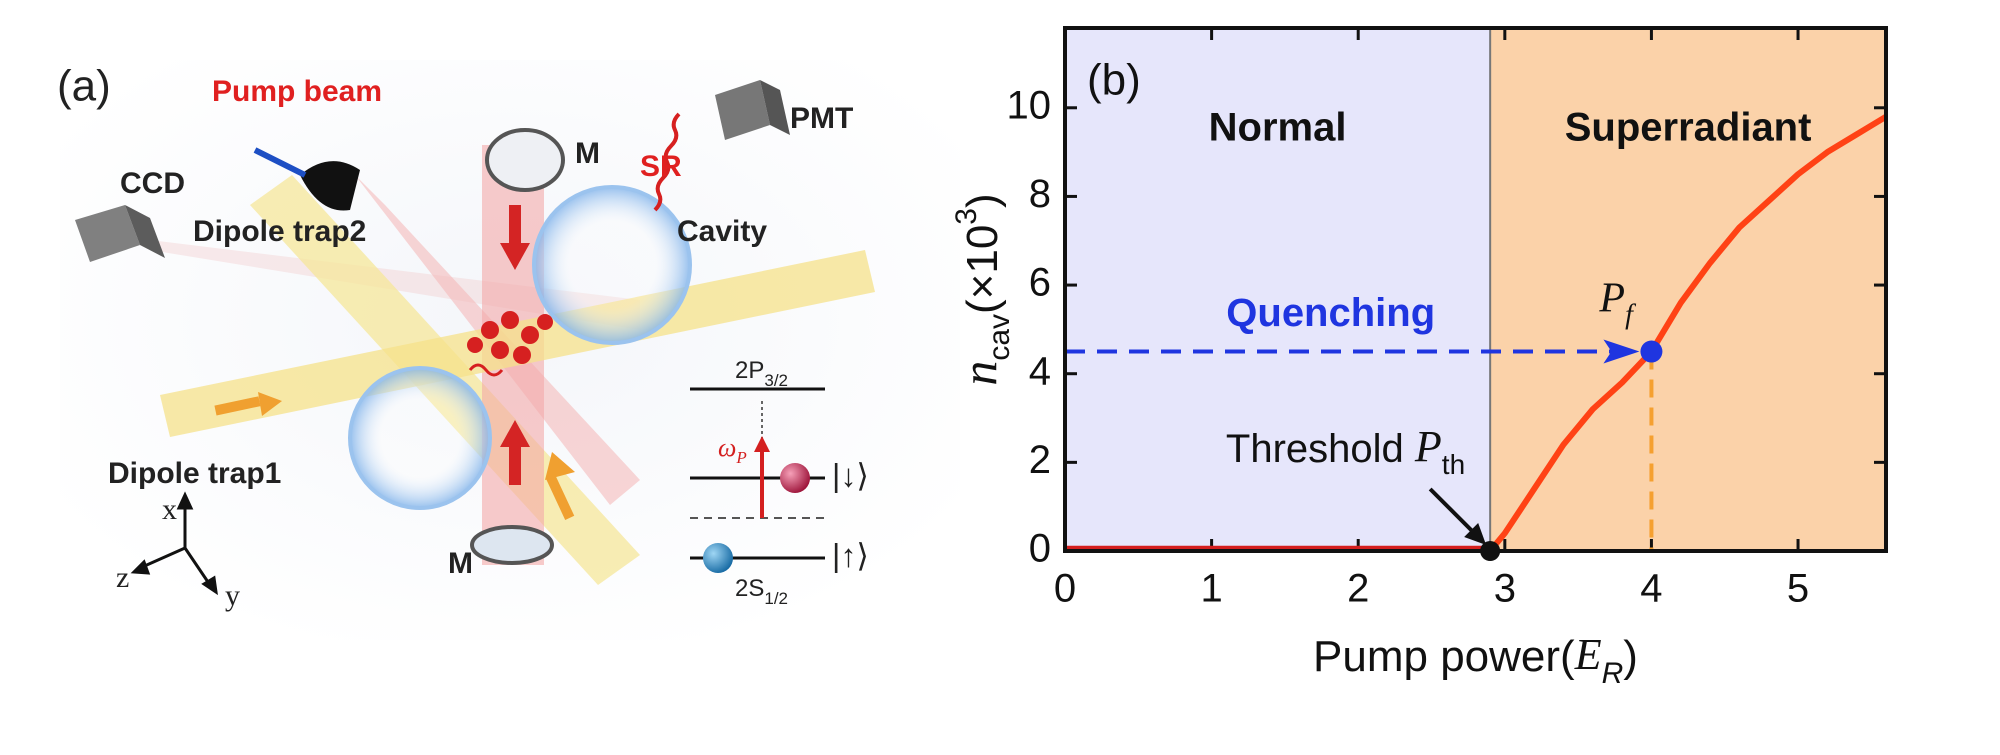  I want to click on y-tick-label: 0, so click(1040, 549).